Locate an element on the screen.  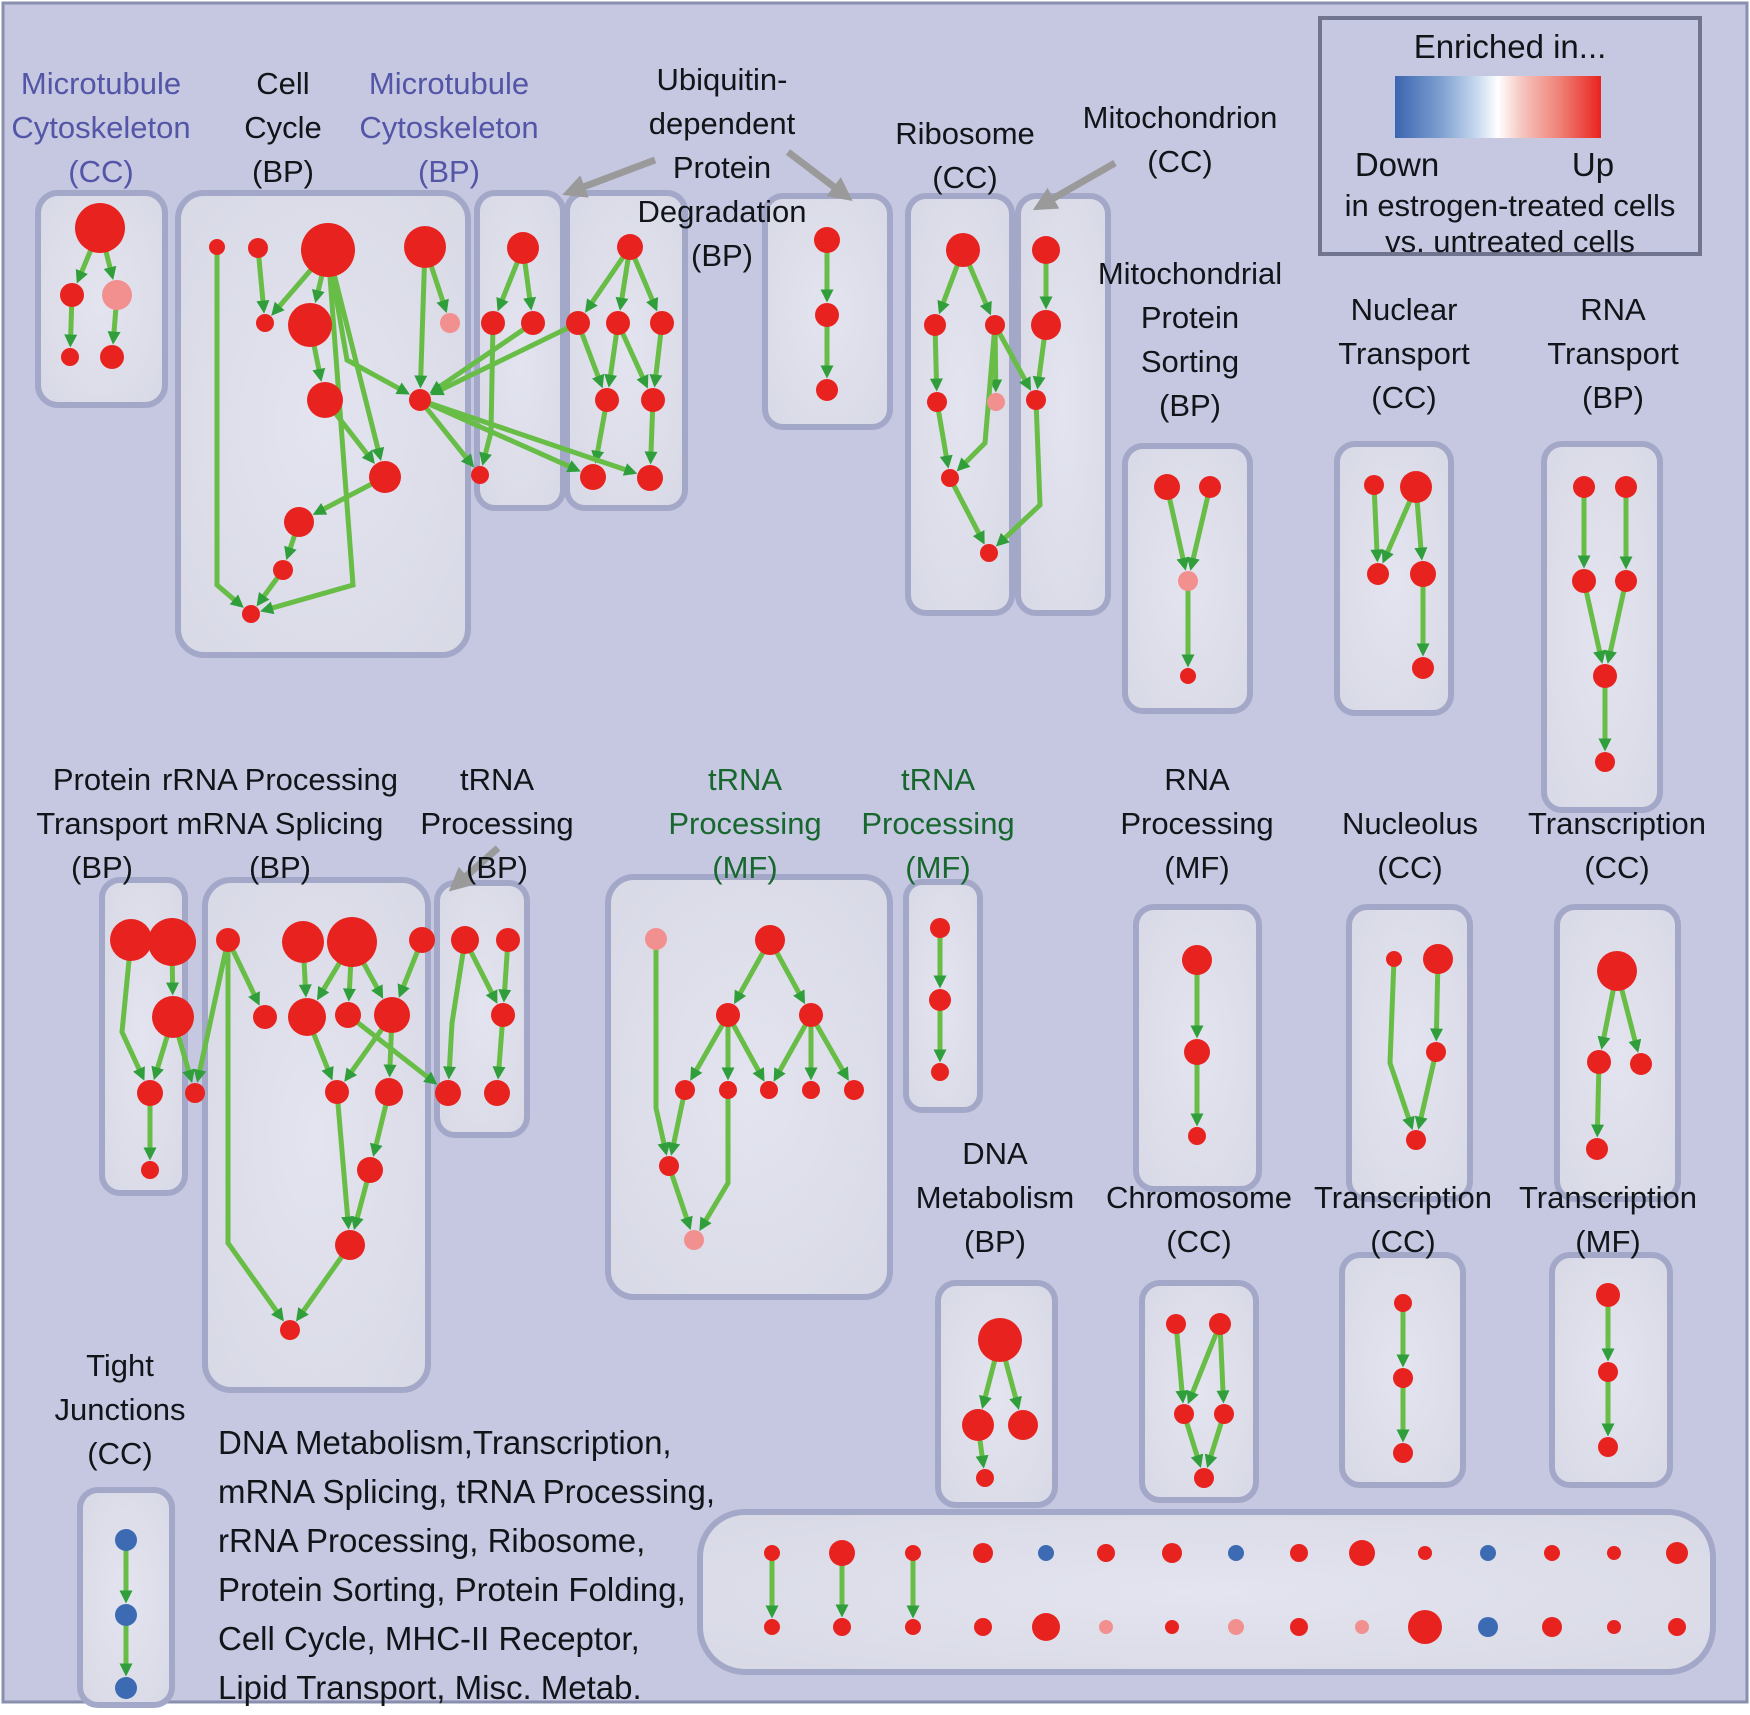
trna-processing-mf-1-label-line-2: (MF) is located at coordinates (745, 867).